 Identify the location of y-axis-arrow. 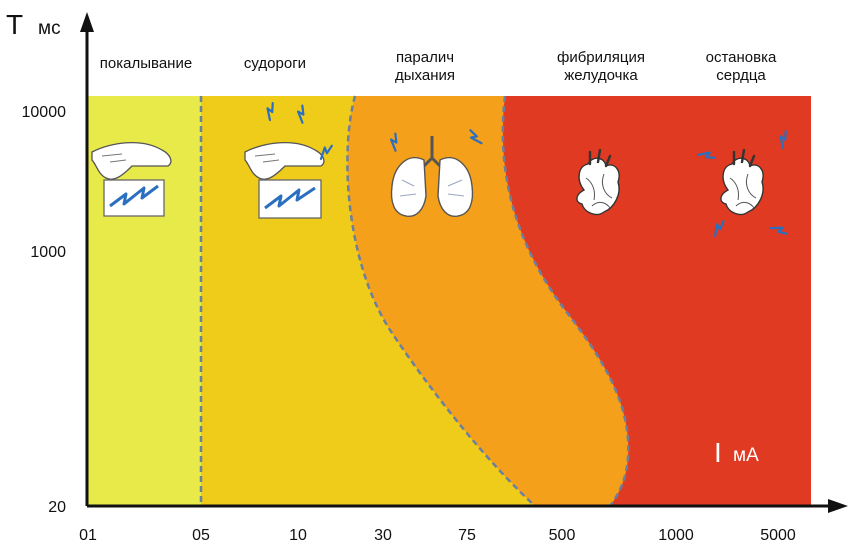
(87, 22).